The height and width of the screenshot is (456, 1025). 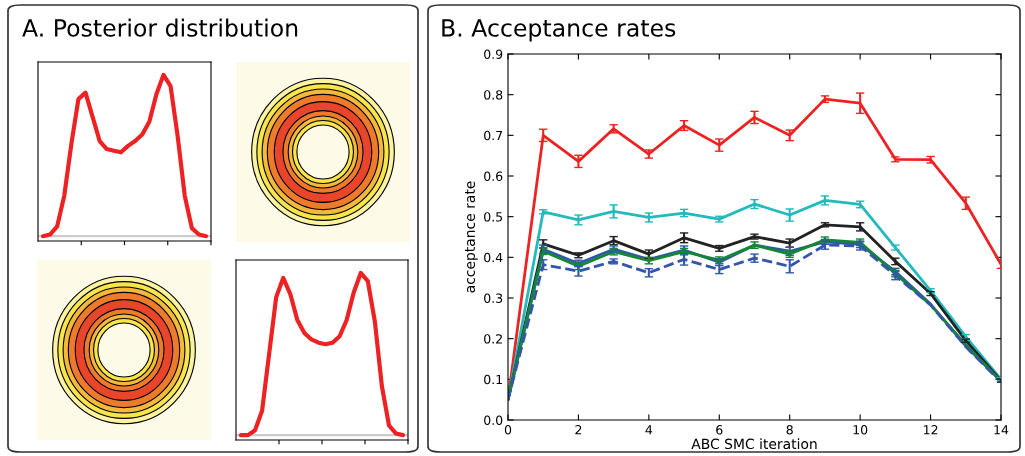 I want to click on y-tick-label: 0.3, so click(x=493, y=298).